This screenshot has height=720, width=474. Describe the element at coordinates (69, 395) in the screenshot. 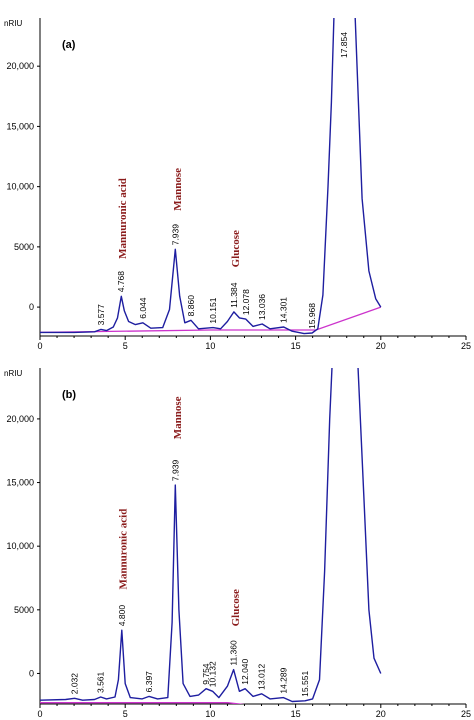

I see `panel-label: (b)` at that location.